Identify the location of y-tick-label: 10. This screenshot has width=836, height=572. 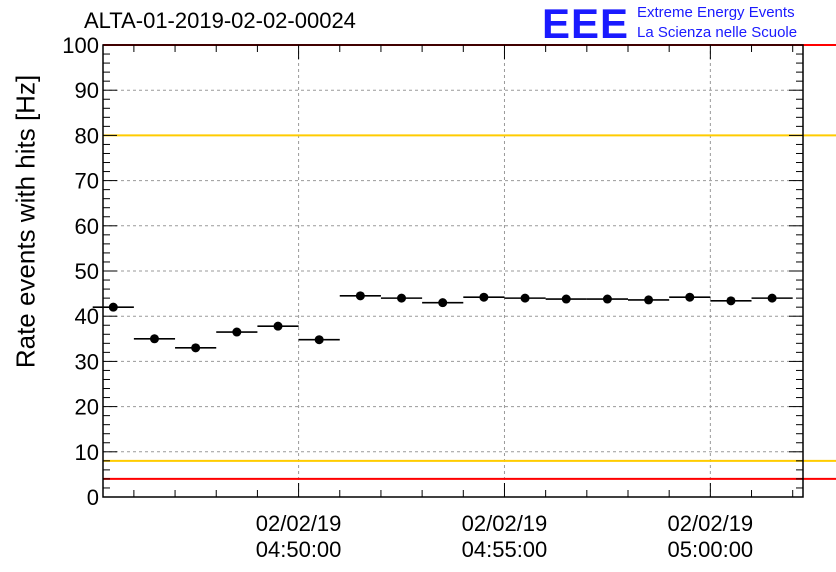
(87, 452).